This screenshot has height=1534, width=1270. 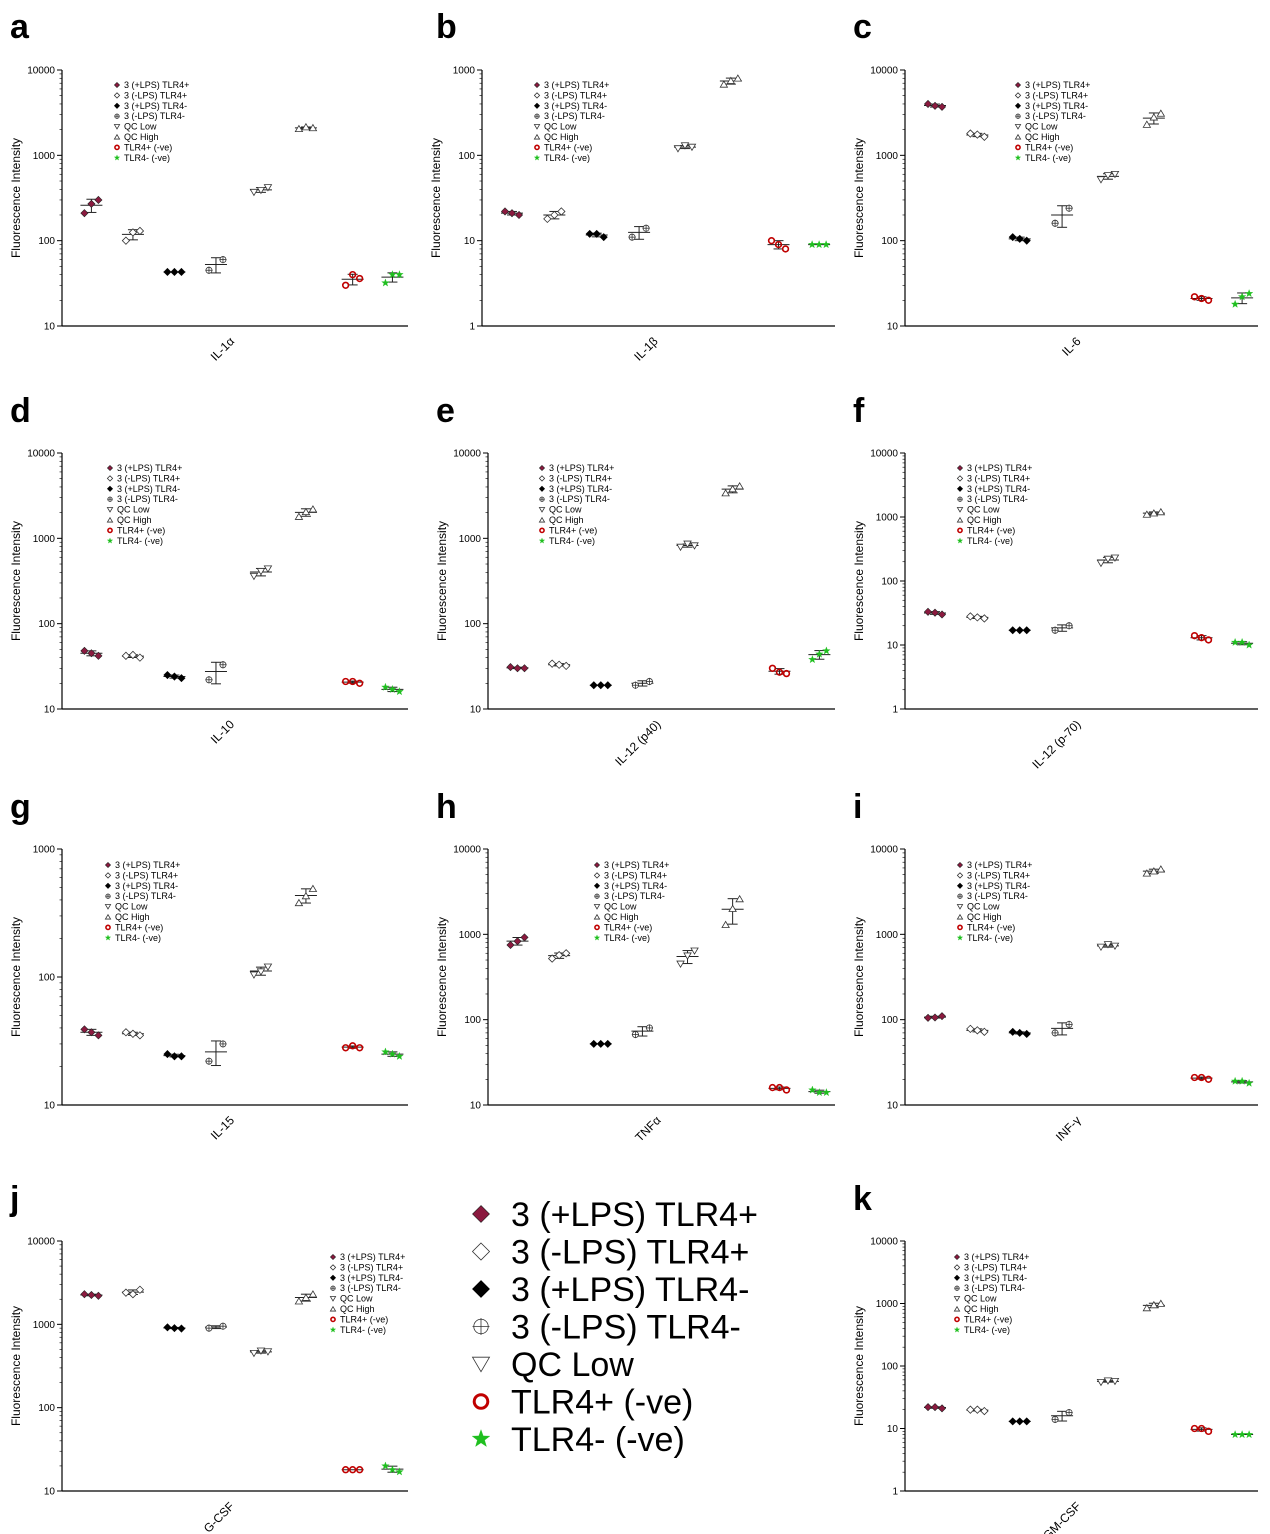 I want to click on panel-letter: c, so click(x=862, y=27).